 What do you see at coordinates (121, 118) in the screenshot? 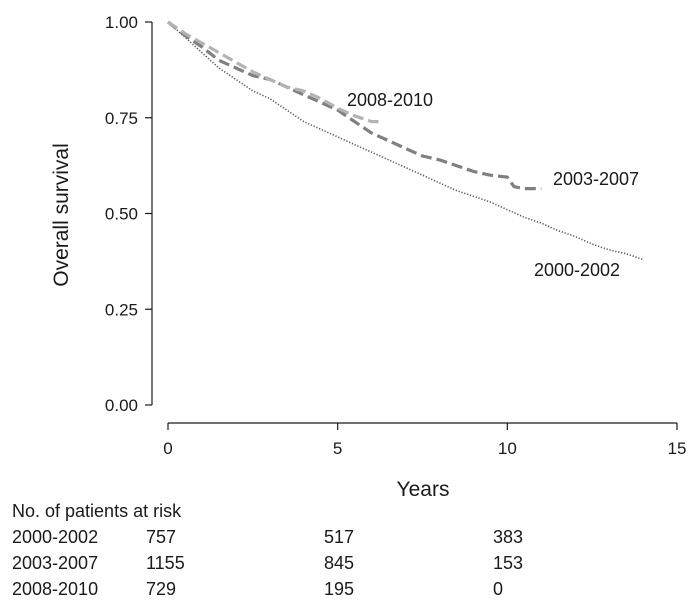
I see `y-tick-label: 0.75` at bounding box center [121, 118].